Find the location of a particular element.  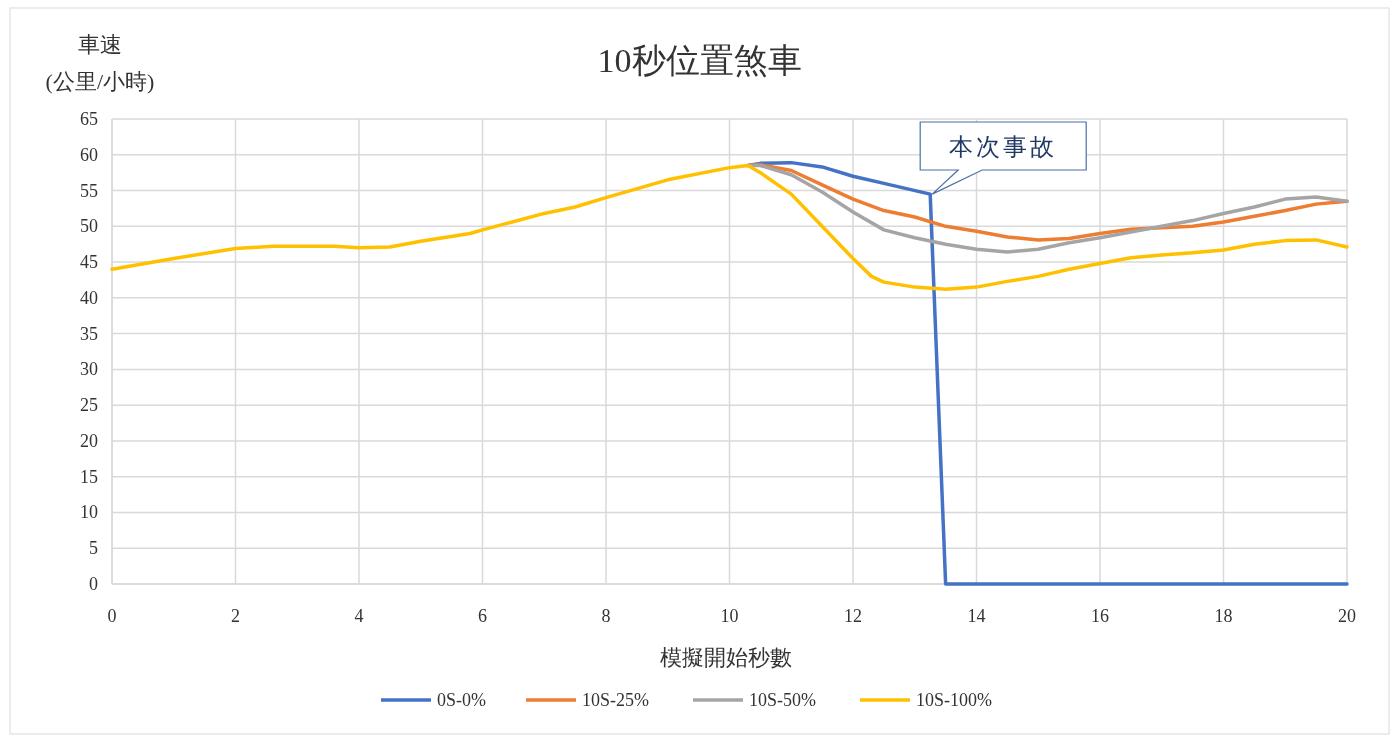

x-tick-label: 14 is located at coordinates (976, 616).